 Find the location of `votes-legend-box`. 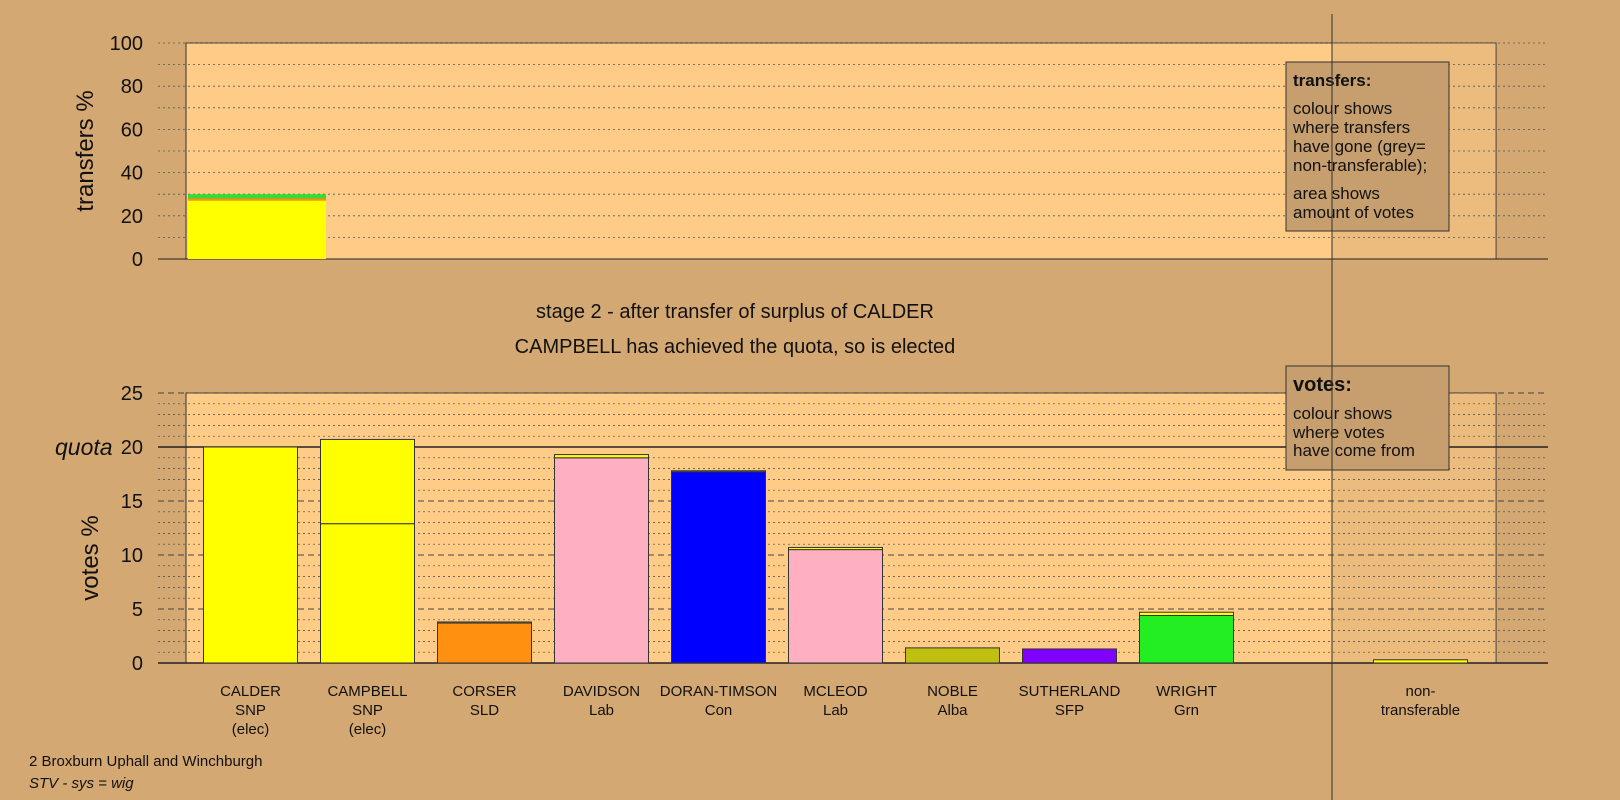

votes-legend-box is located at coordinates (1367, 418).